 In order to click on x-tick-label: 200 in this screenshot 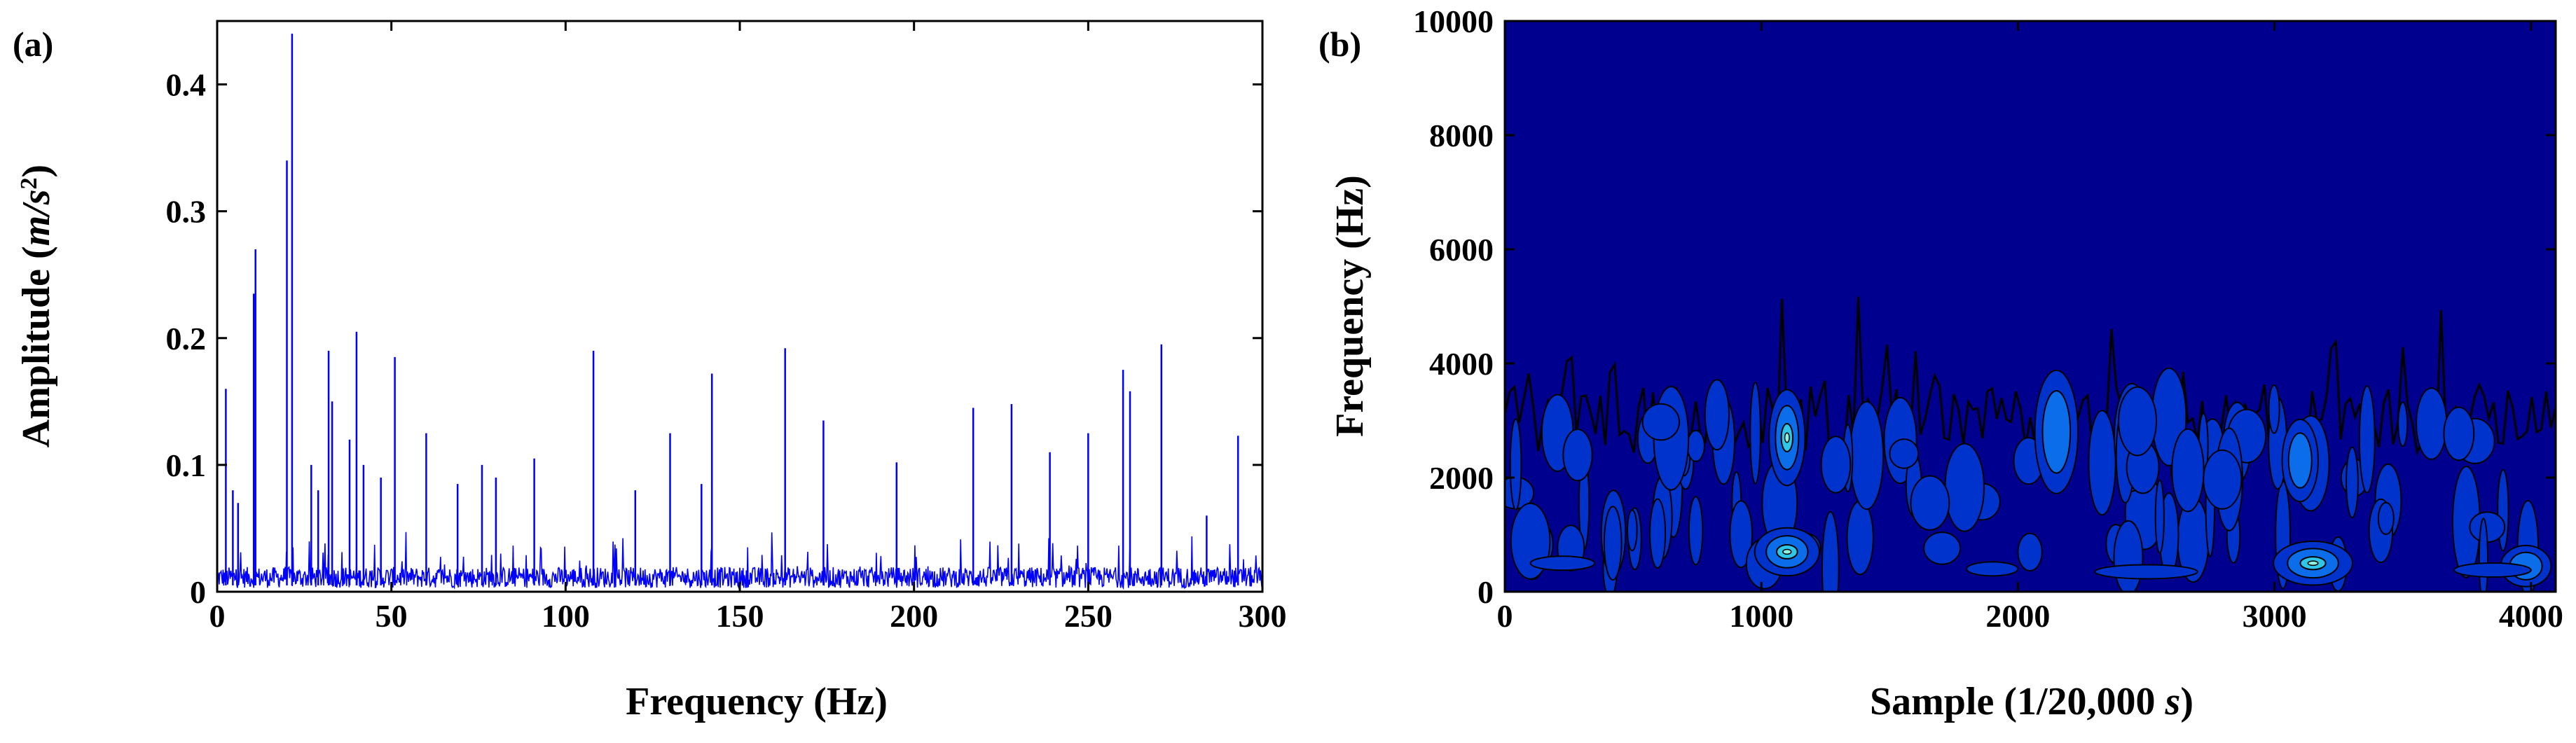, I will do `click(914, 616)`.